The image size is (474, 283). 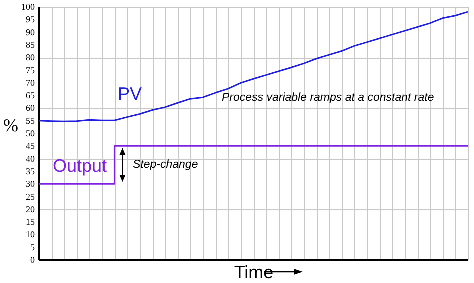 I want to click on series-label: Output, so click(x=80, y=166).